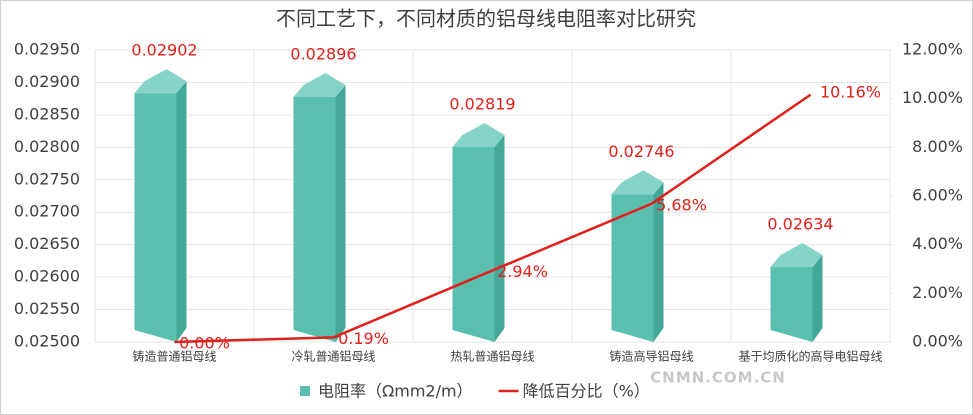 The width and height of the screenshot is (973, 415). Describe the element at coordinates (174, 356) in the screenshot. I see `x-tick-label: 铸造普通铝母线` at that location.